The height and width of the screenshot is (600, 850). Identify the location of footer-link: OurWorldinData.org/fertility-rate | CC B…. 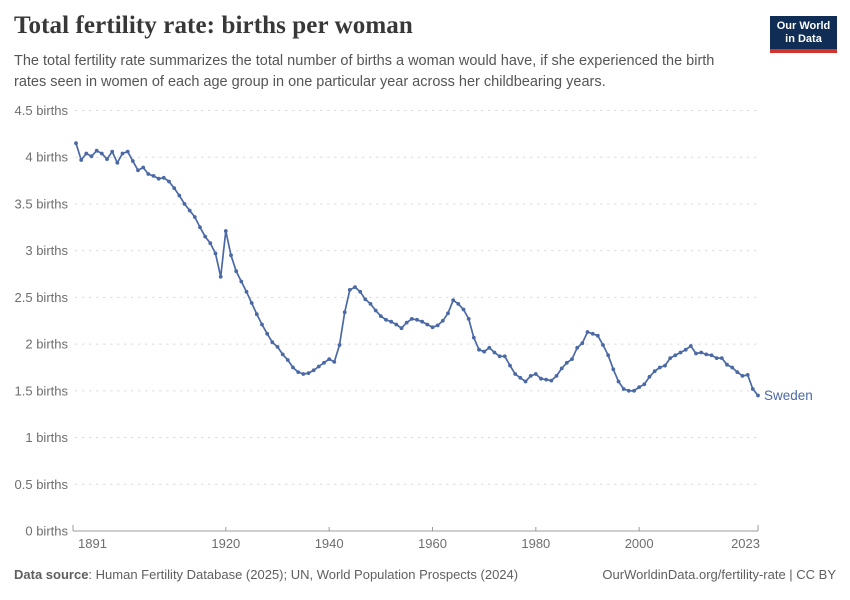
(719, 574).